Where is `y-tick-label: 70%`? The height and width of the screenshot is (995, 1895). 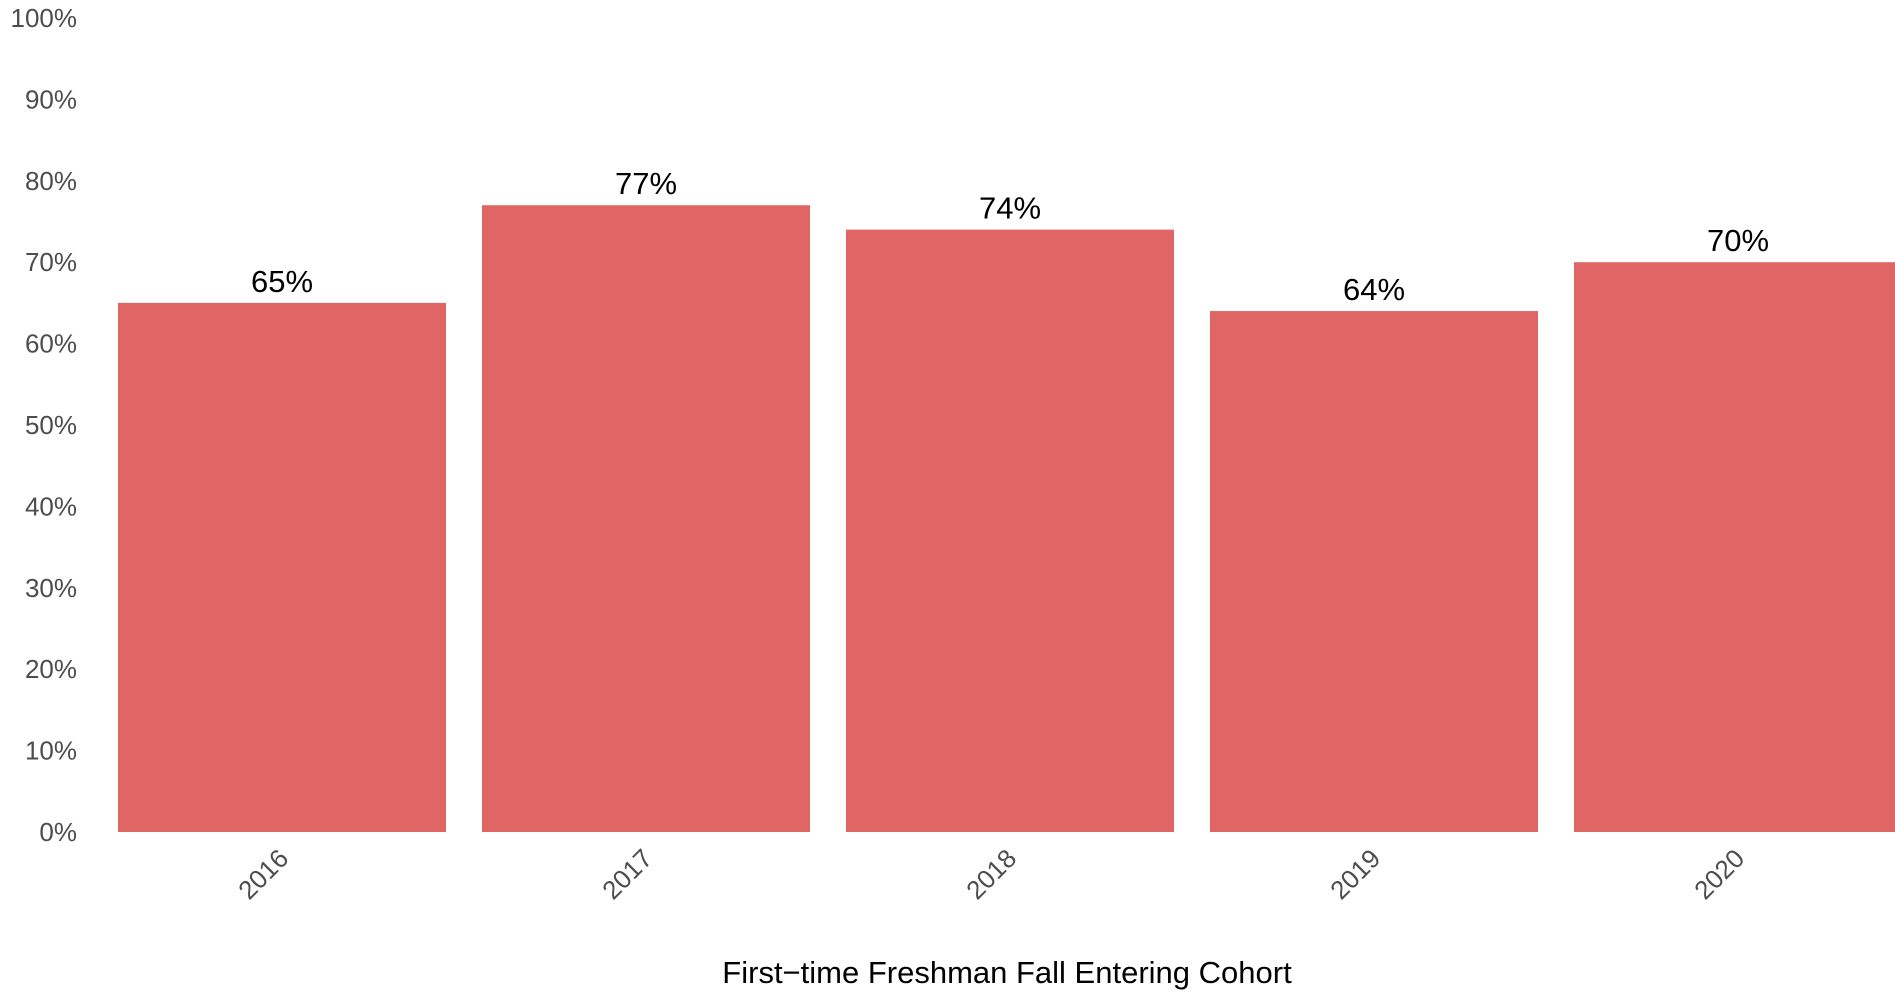 y-tick-label: 70% is located at coordinates (51, 262).